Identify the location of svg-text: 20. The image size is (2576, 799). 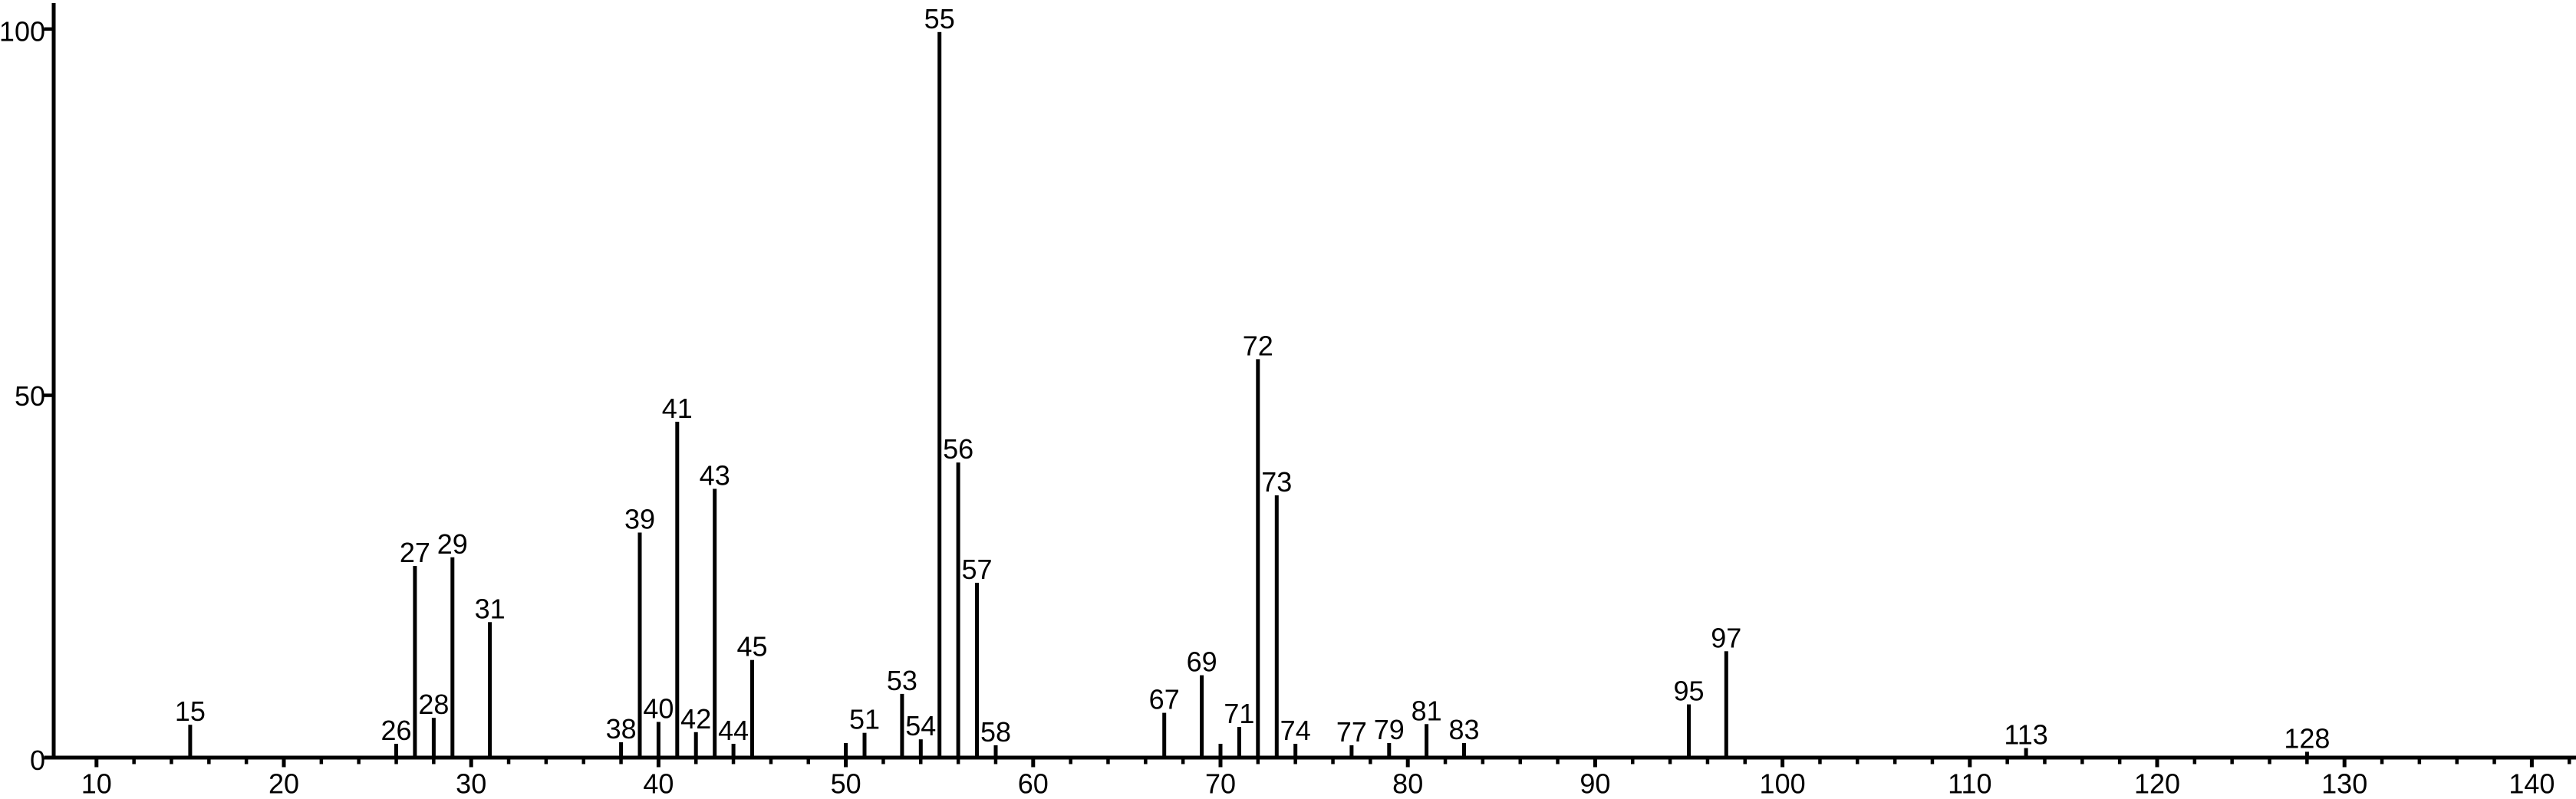
(283, 783).